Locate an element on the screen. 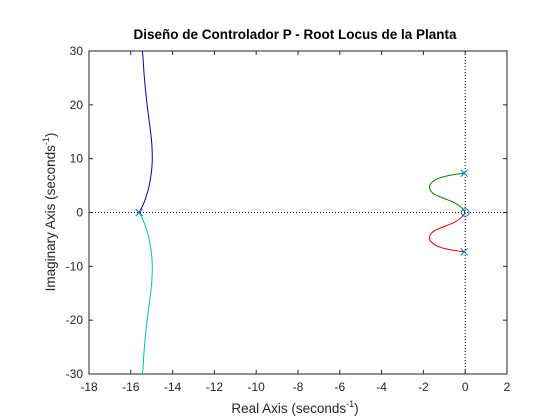  y-tick-label: 0 is located at coordinates (79, 213).